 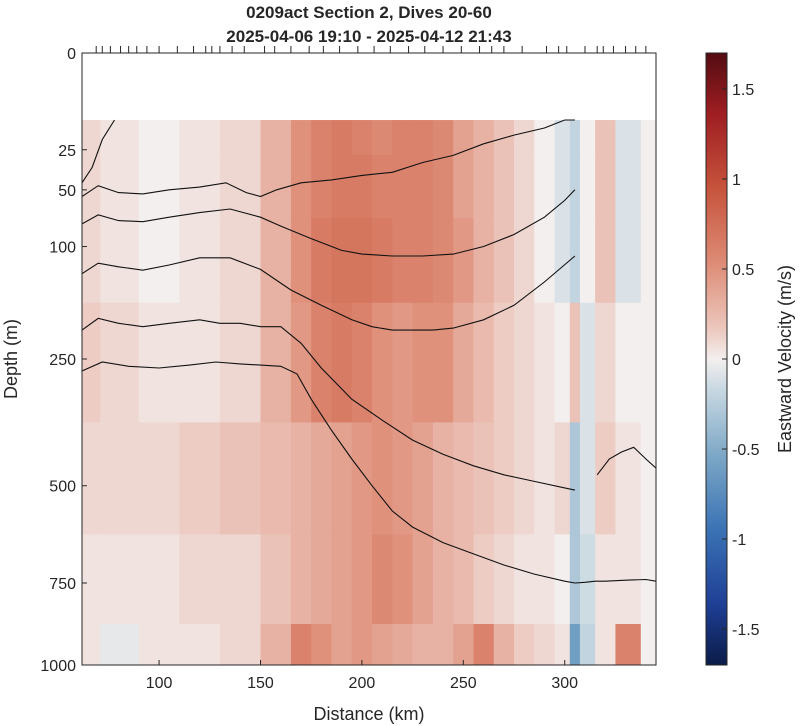 I want to click on colorbar-ticks: -1.5 -1 -0.5 0 0.5 1 1.5, so click(x=741, y=360).